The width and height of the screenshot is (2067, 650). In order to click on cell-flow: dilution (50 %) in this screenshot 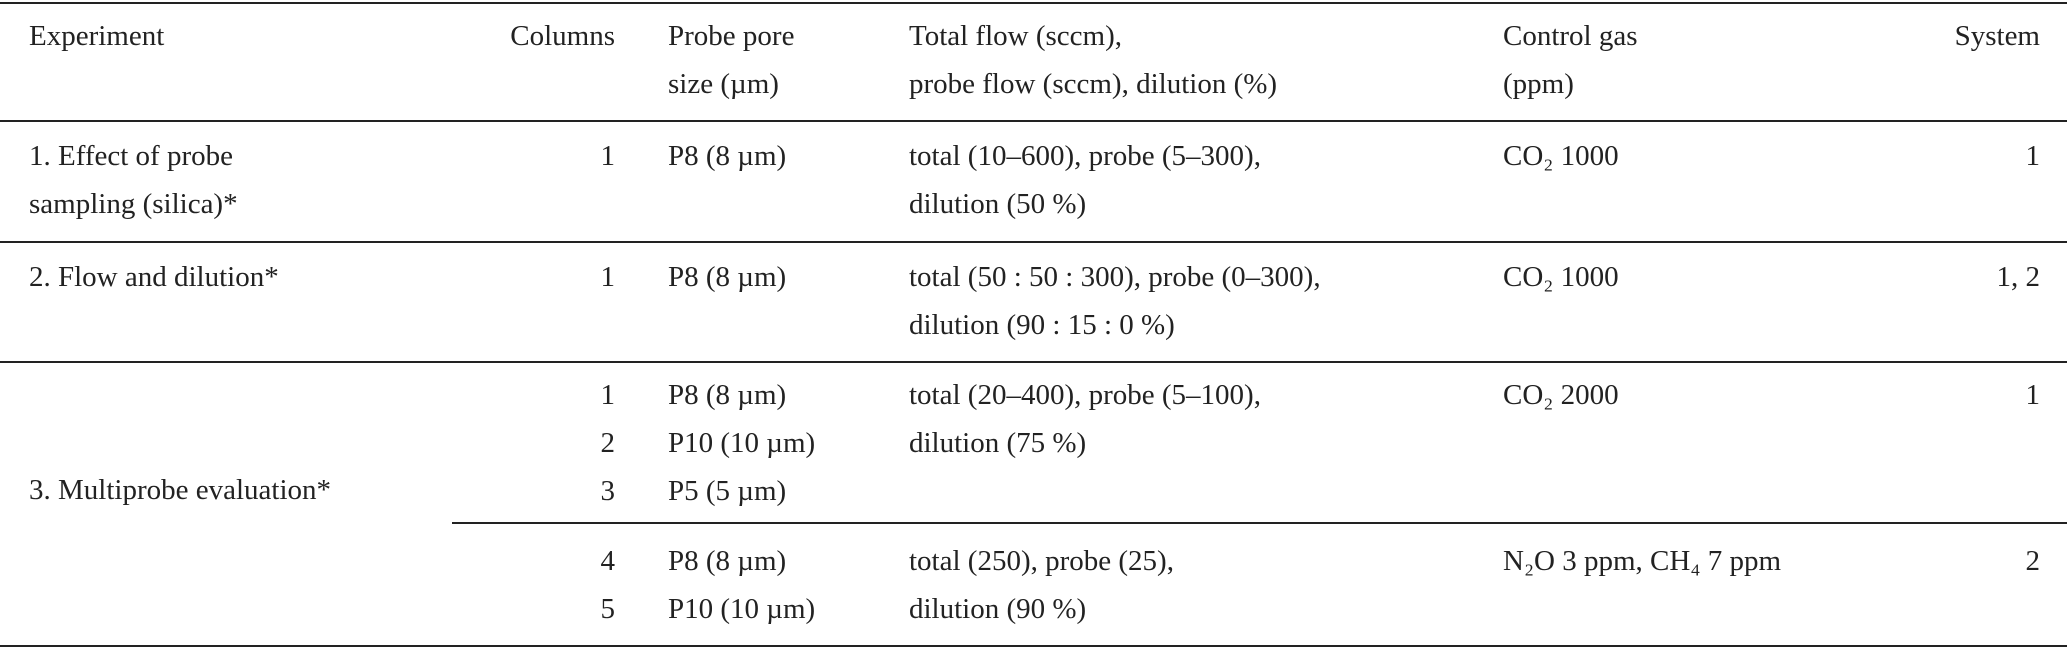, I will do `click(998, 204)`.